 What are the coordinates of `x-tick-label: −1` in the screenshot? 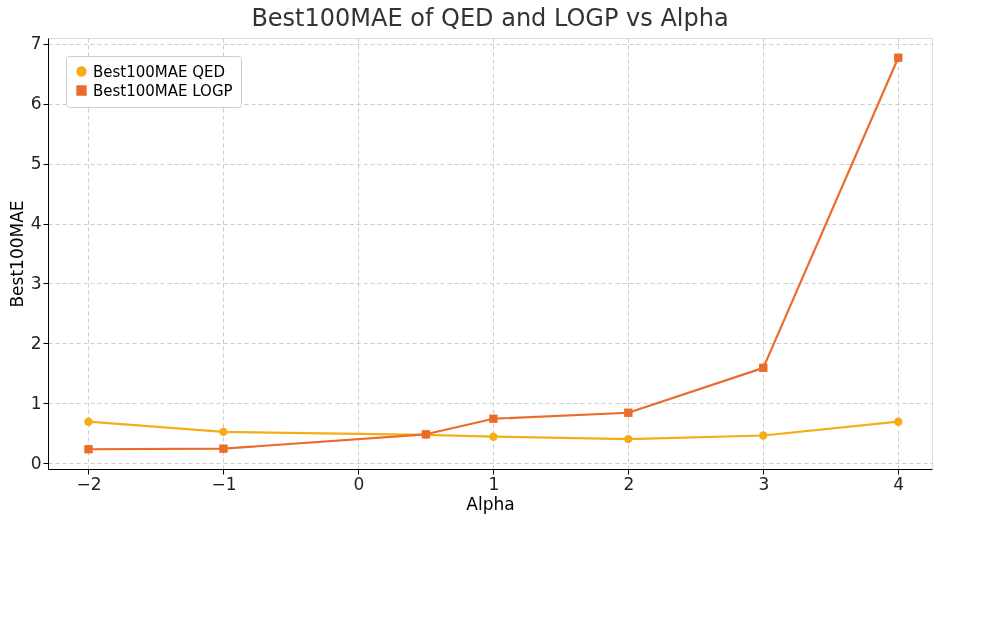 It's located at (224, 483).